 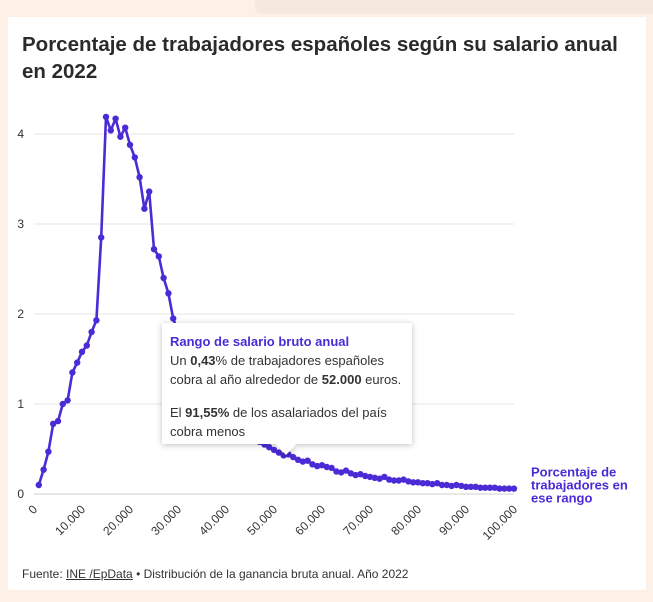 I want to click on x-tick-label: 100.000, so click(x=500, y=522).